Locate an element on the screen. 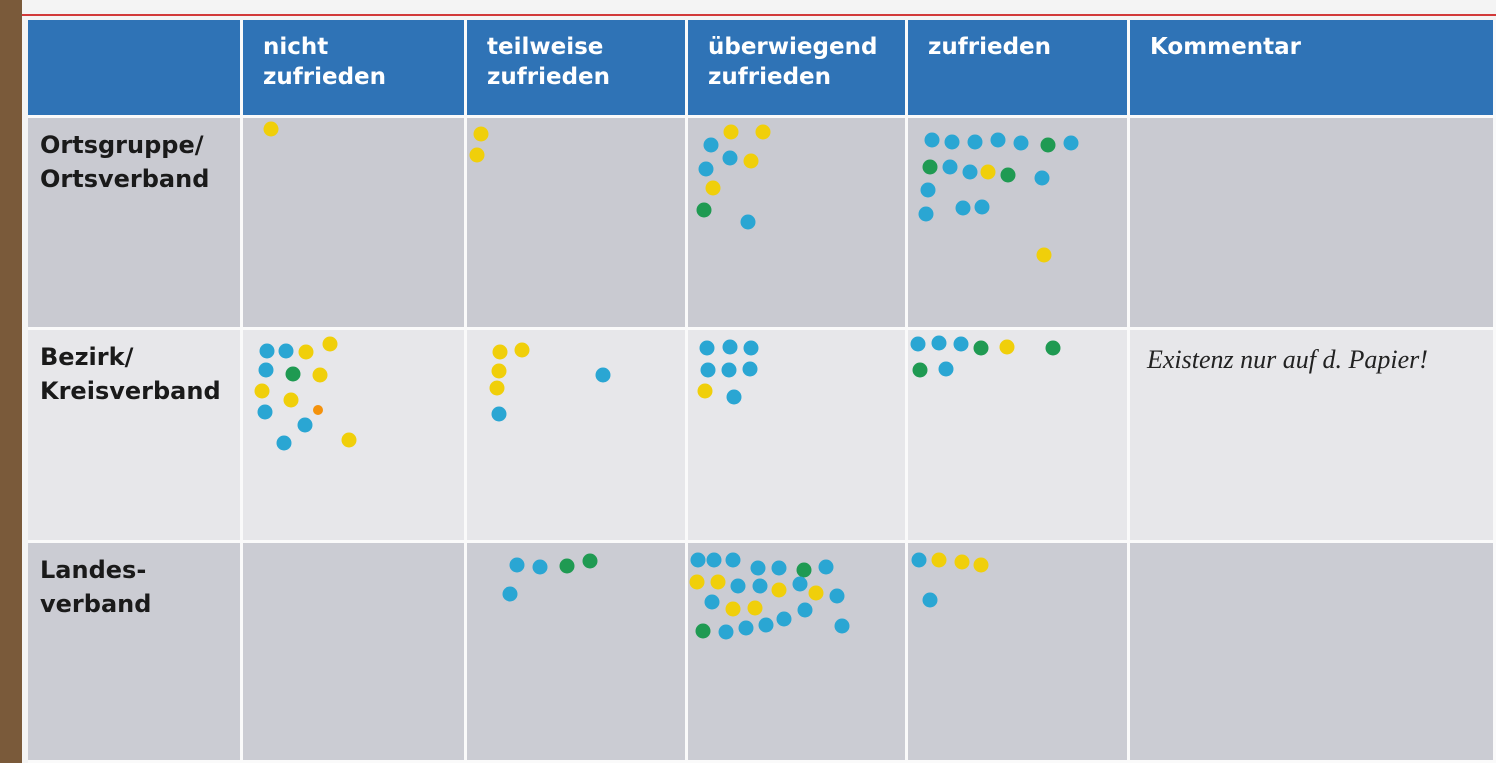  text-line: Kommentar is located at coordinates (1225, 47).